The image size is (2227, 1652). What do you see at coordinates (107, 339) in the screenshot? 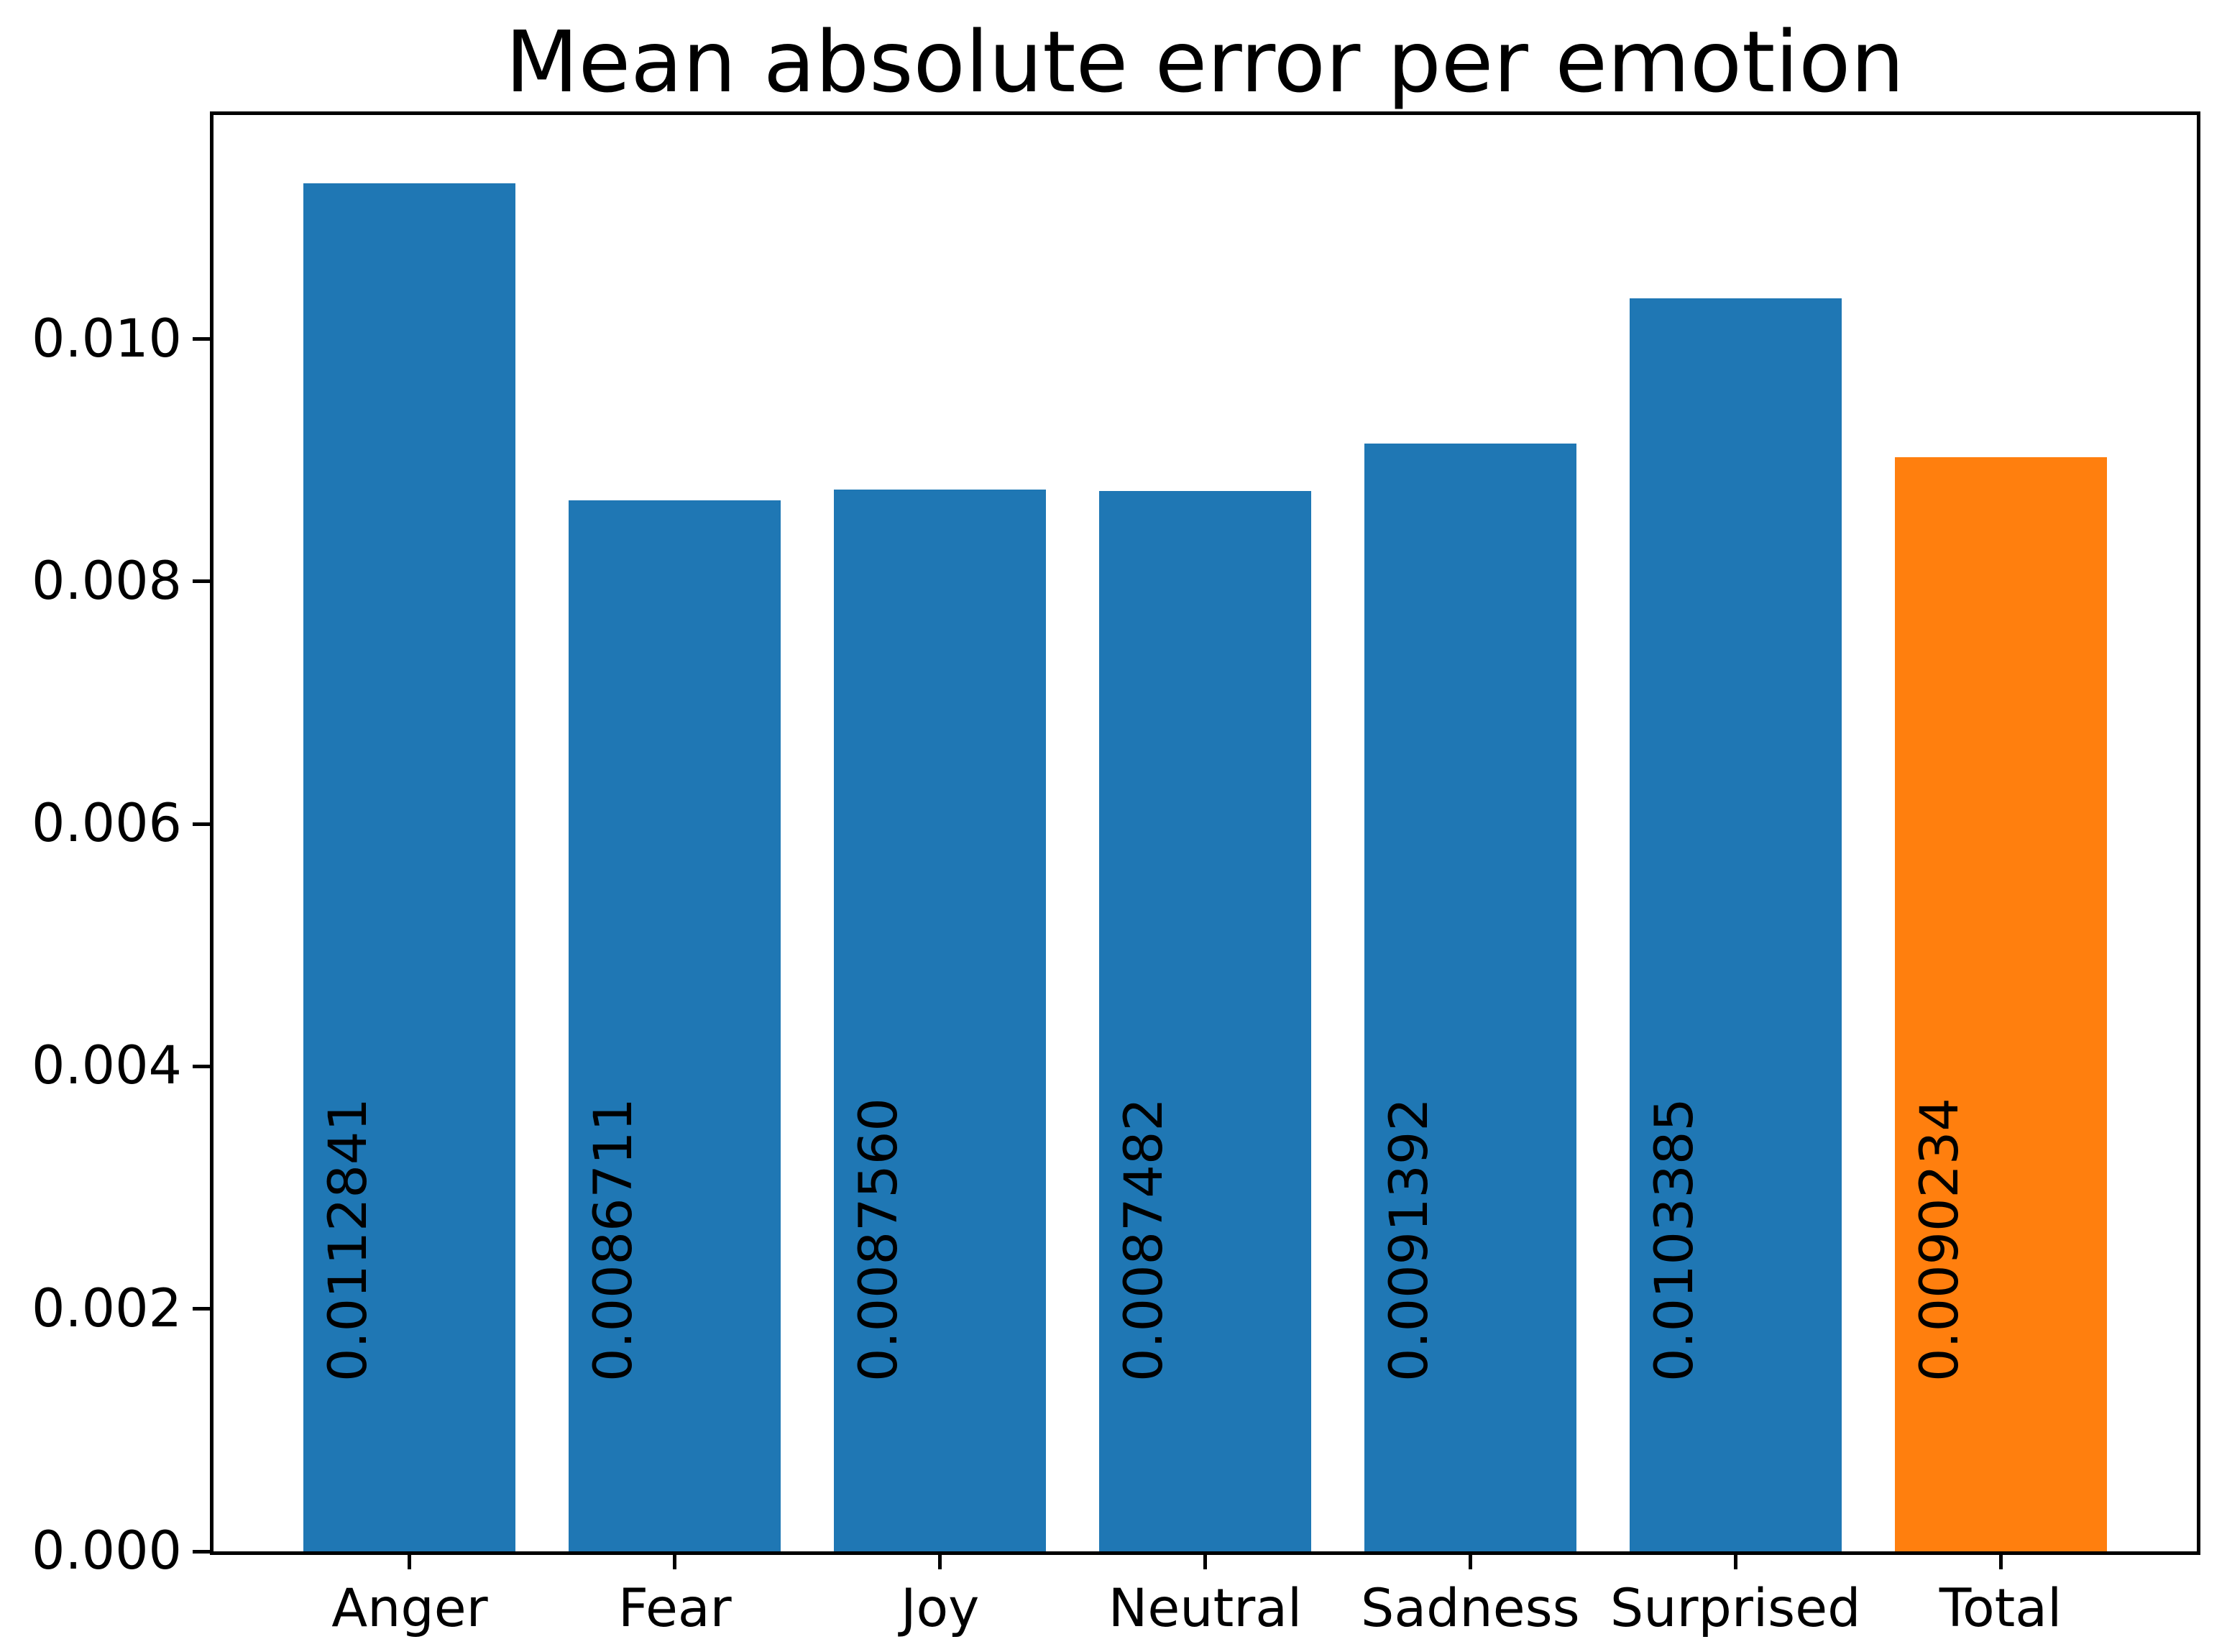
I see `y-tick-label-0.010: 0.010` at bounding box center [107, 339].